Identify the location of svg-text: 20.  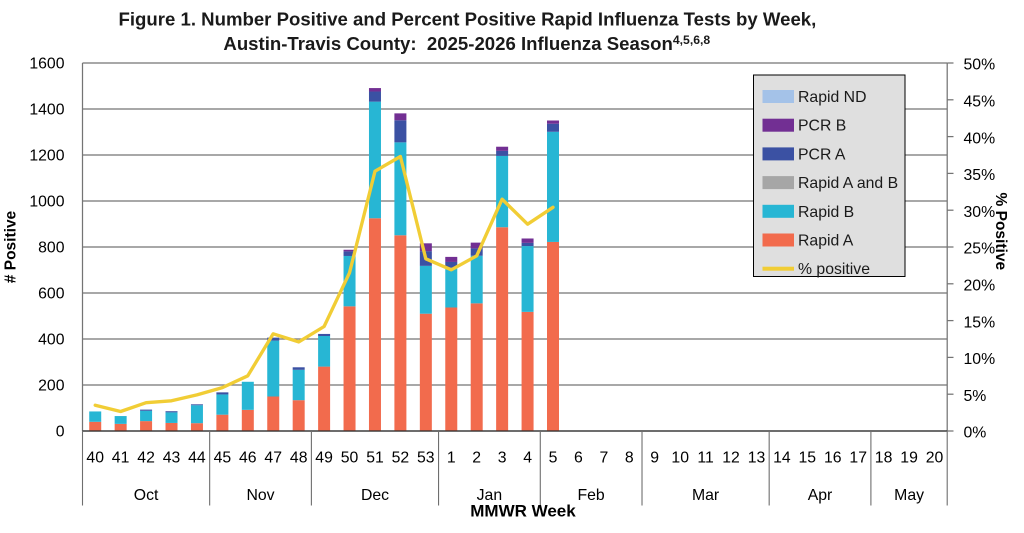
(935, 457).